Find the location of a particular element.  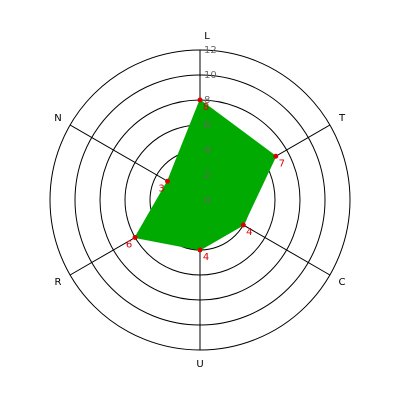

value-label: 7 is located at coordinates (282, 163).